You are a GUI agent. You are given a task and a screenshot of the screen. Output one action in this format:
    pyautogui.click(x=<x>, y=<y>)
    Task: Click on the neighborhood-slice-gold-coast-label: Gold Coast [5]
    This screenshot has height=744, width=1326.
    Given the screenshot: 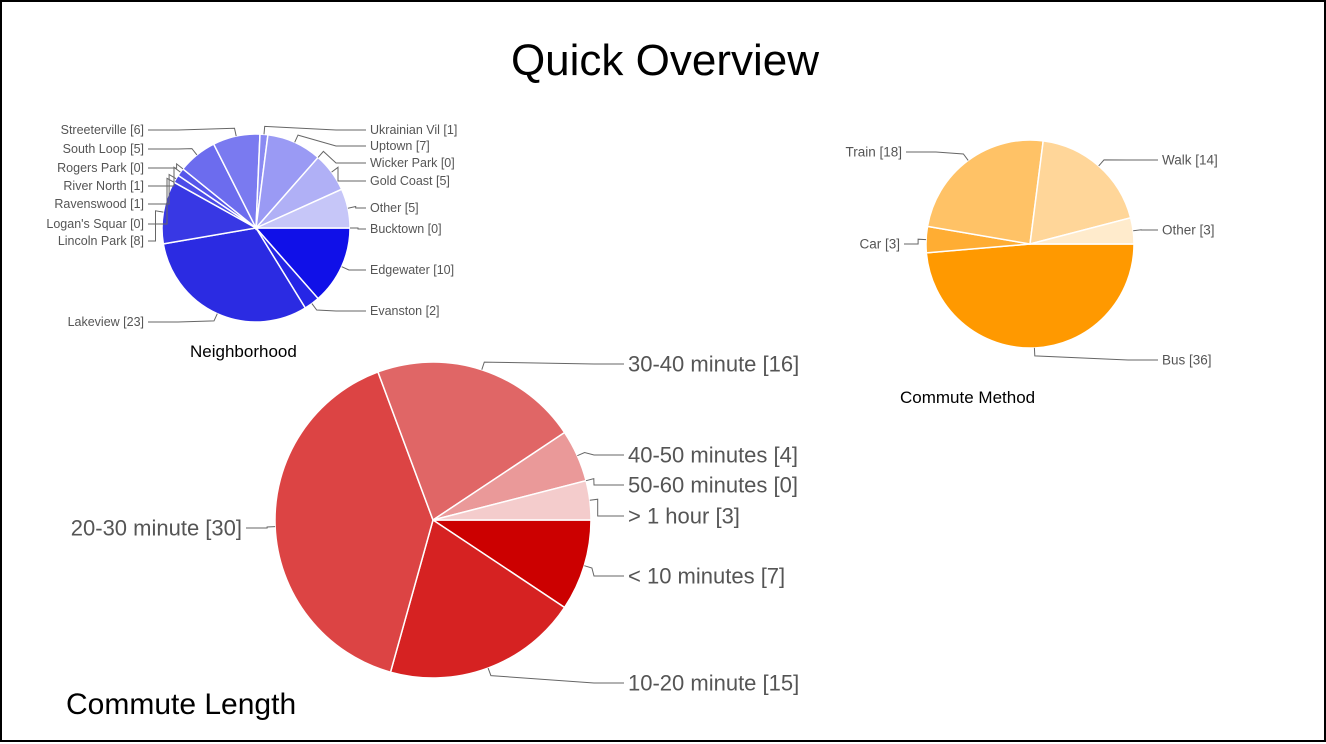 What is the action you would take?
    pyautogui.click(x=410, y=181)
    